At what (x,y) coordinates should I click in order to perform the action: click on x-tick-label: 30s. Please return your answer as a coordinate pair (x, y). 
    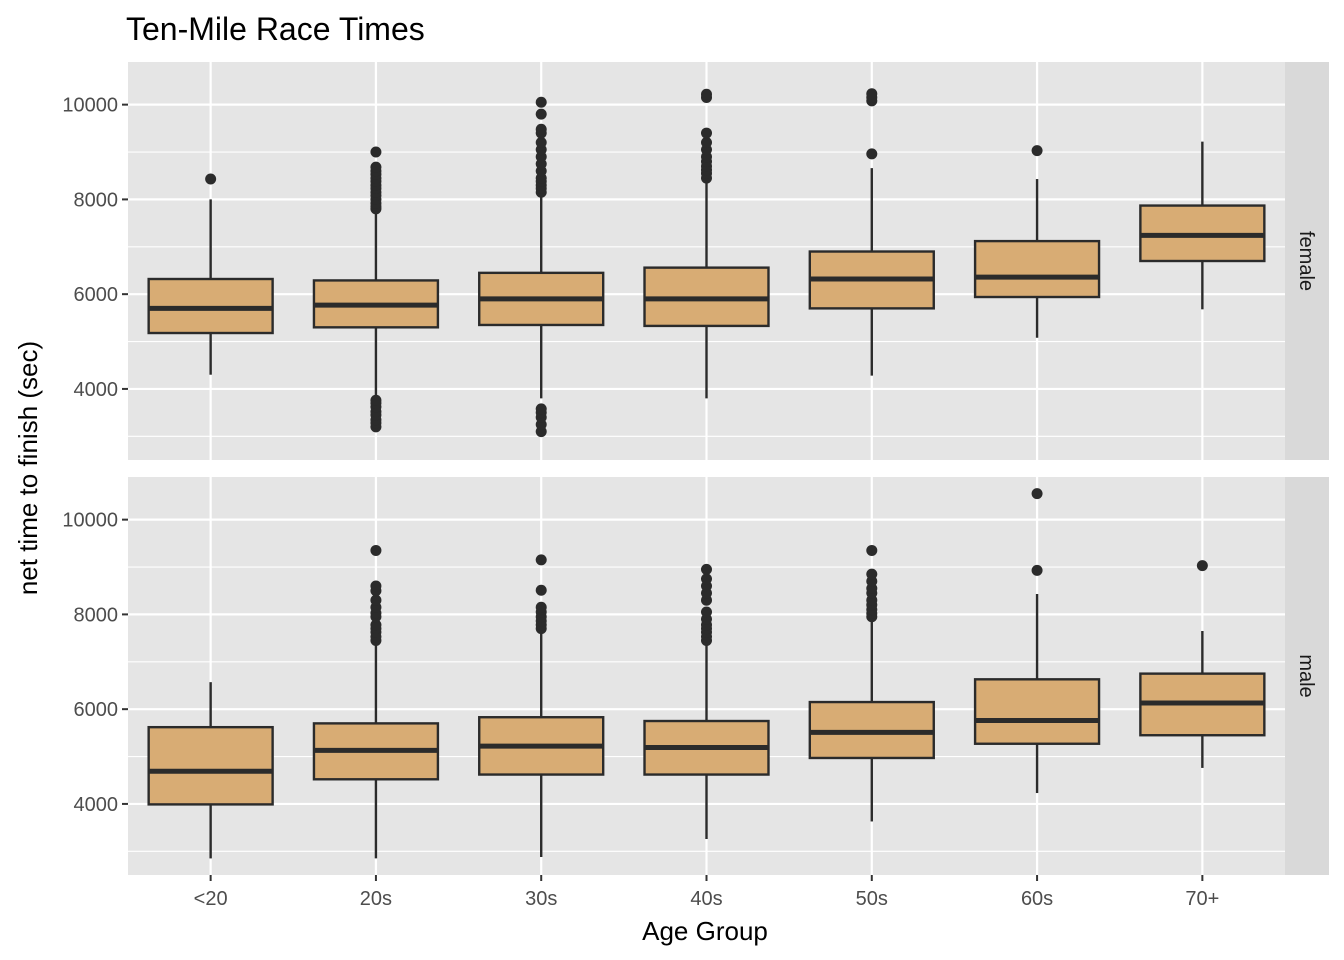
    Looking at the image, I should click on (541, 899).